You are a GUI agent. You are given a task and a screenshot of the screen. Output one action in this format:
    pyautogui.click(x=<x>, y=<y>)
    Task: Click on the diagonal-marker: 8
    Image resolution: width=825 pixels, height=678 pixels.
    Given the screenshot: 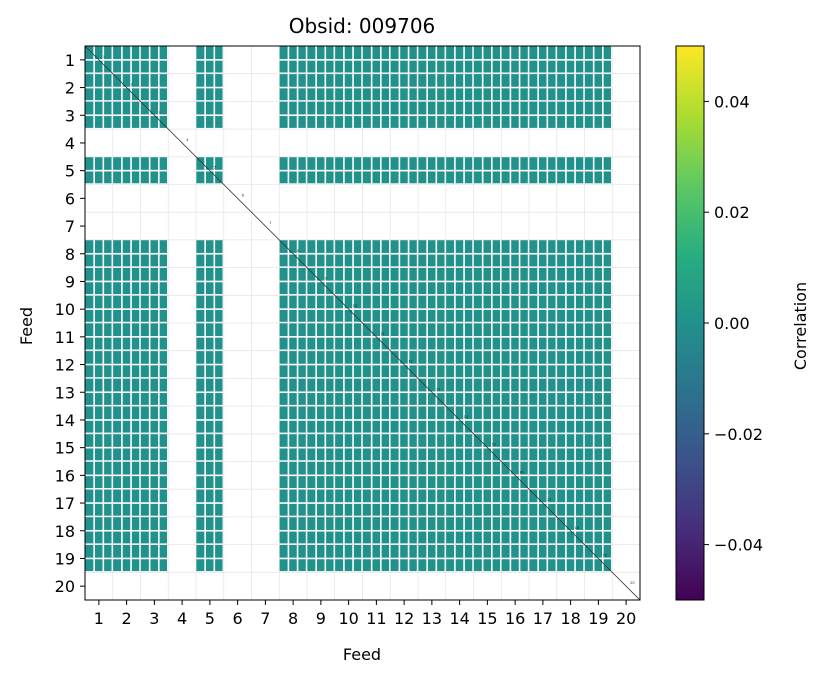 What is the action you would take?
    pyautogui.click(x=298, y=251)
    